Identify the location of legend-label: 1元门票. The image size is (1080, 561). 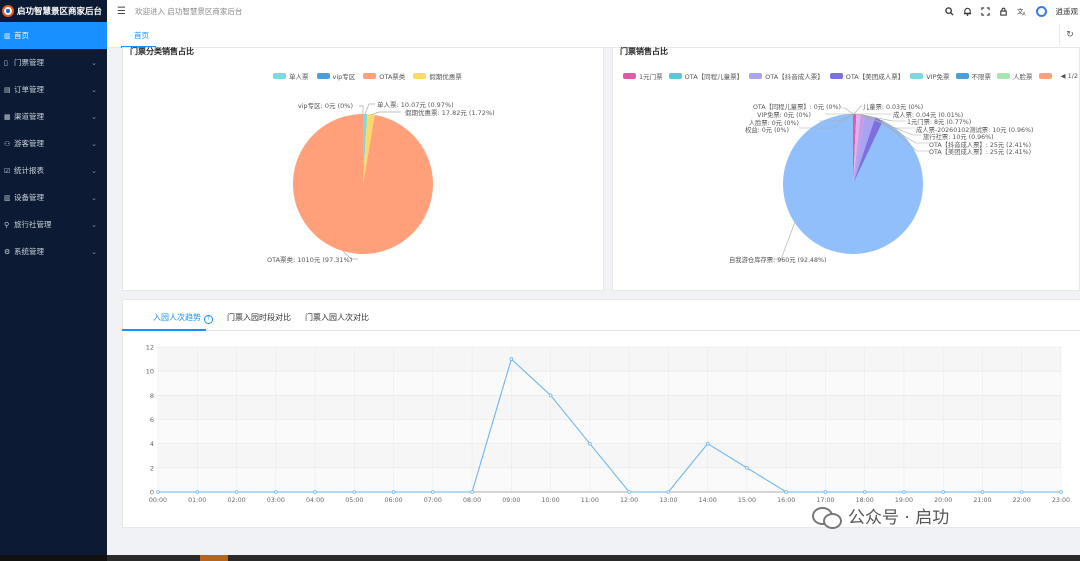
(651, 77).